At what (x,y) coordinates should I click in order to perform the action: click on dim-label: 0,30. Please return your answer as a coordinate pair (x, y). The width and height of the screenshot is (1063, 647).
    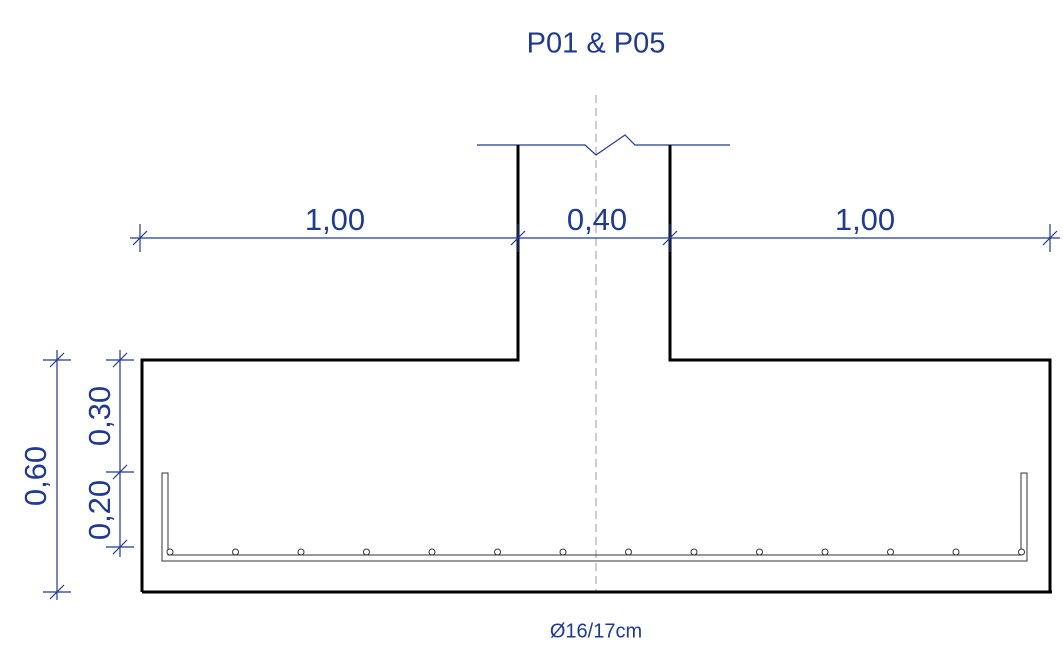
    Looking at the image, I should click on (99, 416).